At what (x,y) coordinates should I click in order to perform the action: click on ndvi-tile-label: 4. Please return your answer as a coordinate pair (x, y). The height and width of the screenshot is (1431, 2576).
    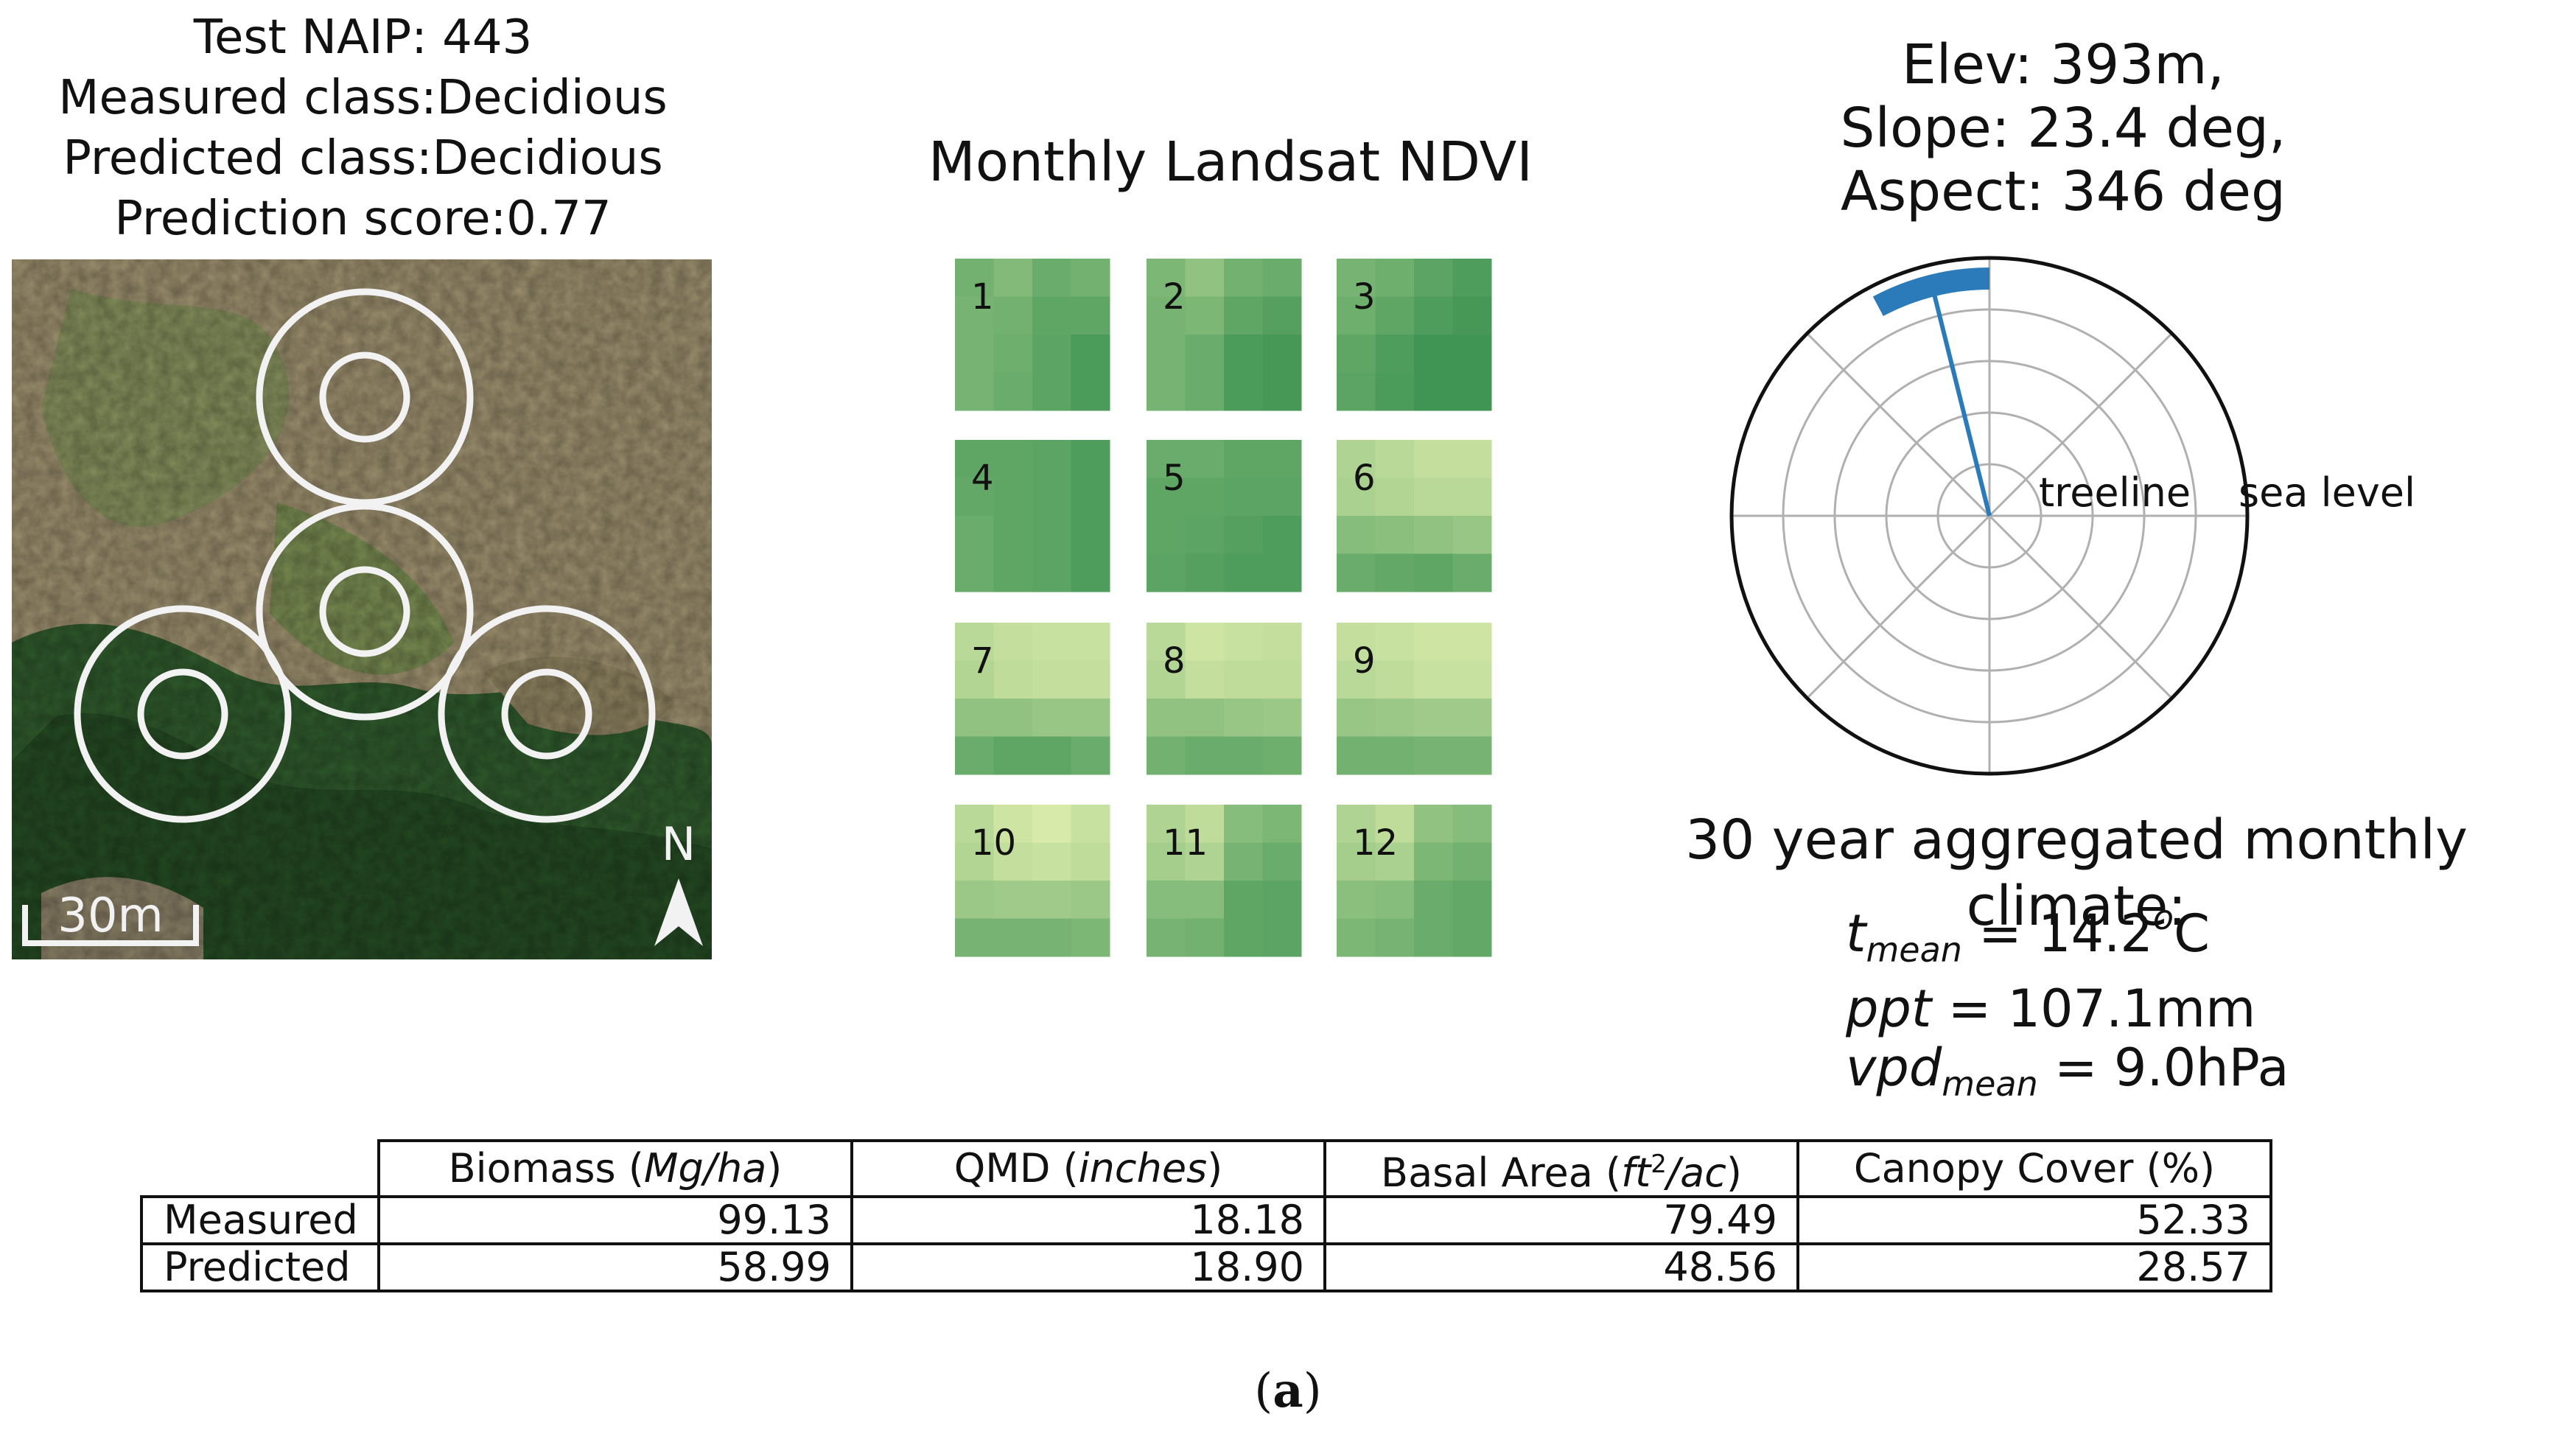
    Looking at the image, I should click on (982, 478).